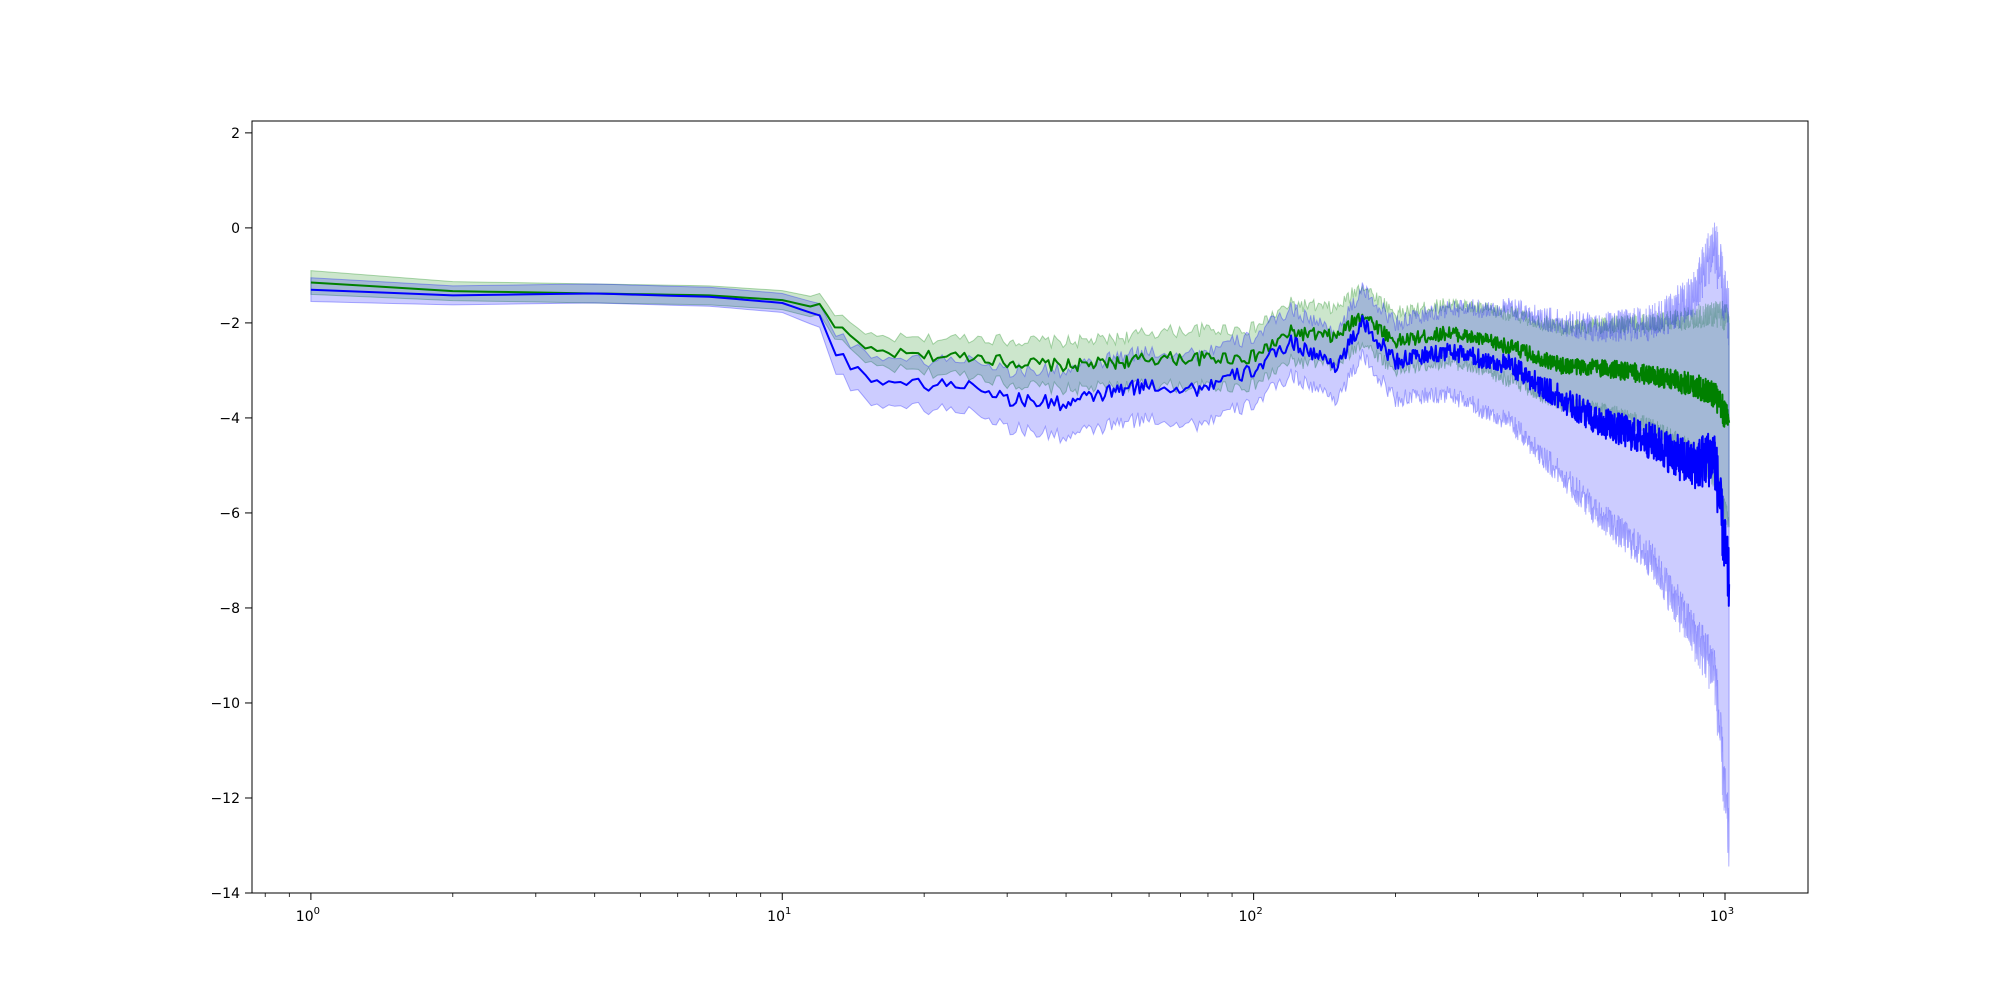 The width and height of the screenshot is (2000, 1004). I want to click on x-axis: 10⁰ 10¹ 10² 10³, so click(999, 909).